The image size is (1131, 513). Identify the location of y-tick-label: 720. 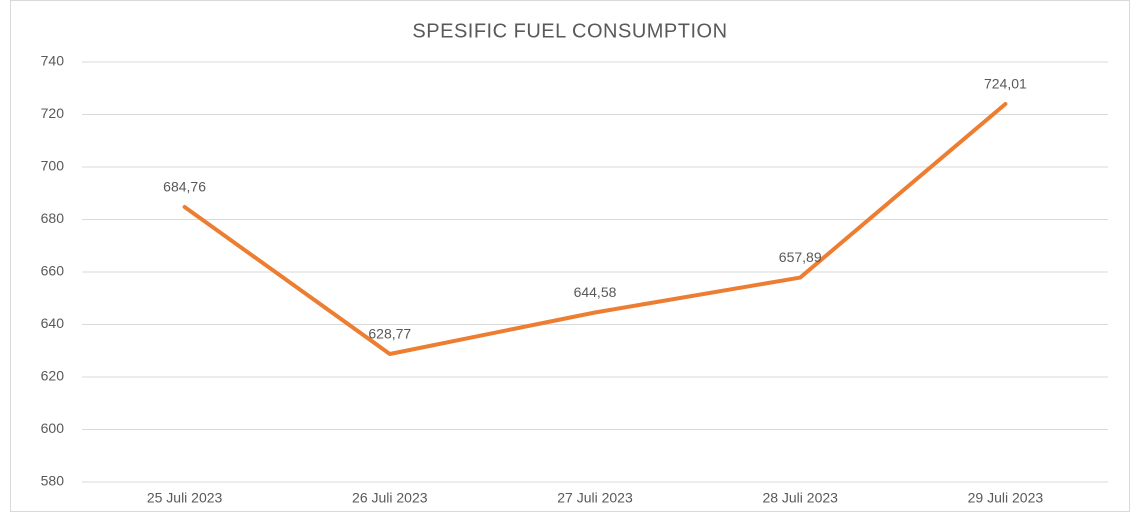
(53, 113).